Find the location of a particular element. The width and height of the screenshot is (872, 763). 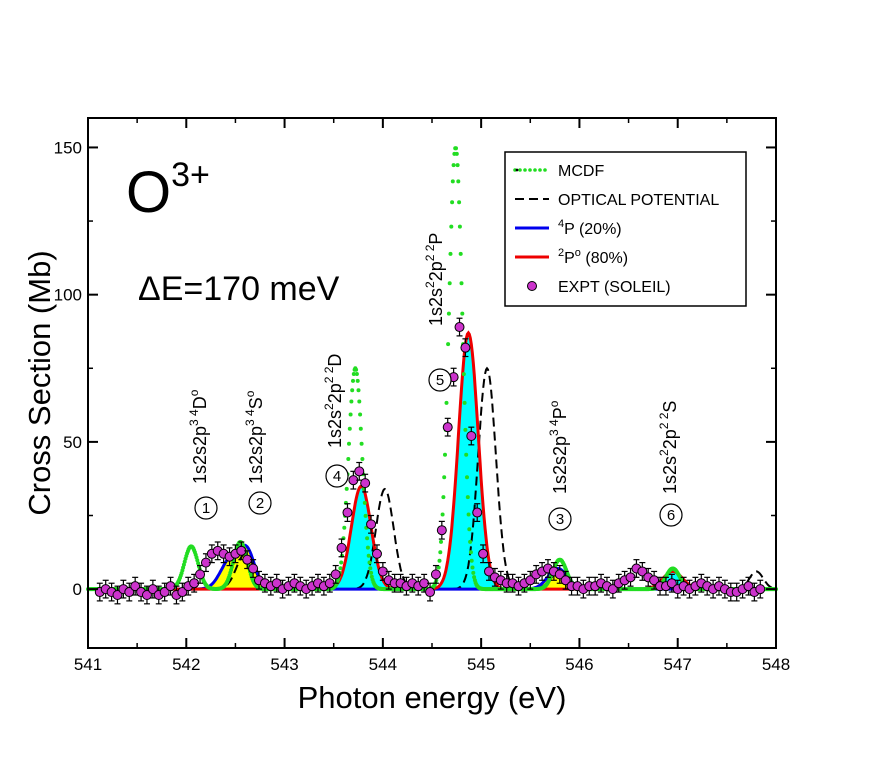

state-label-5: 1s2s22p2 2P is located at coordinates (434, 279).